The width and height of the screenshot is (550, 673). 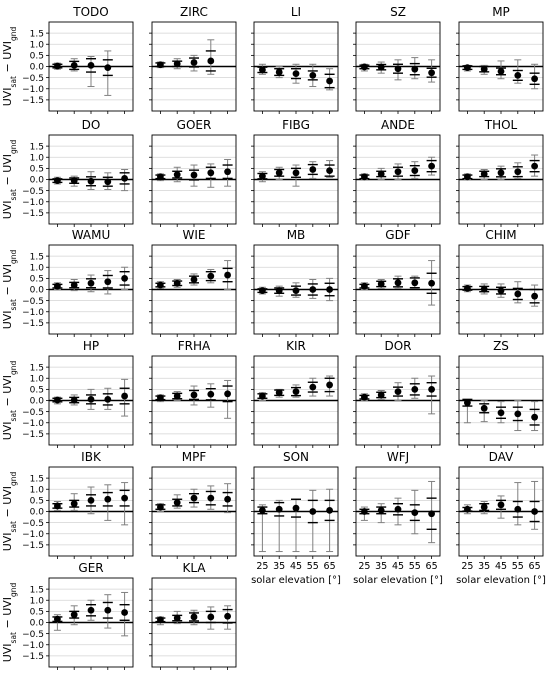 I want to click on panel-title: MB, so click(x=296, y=235).